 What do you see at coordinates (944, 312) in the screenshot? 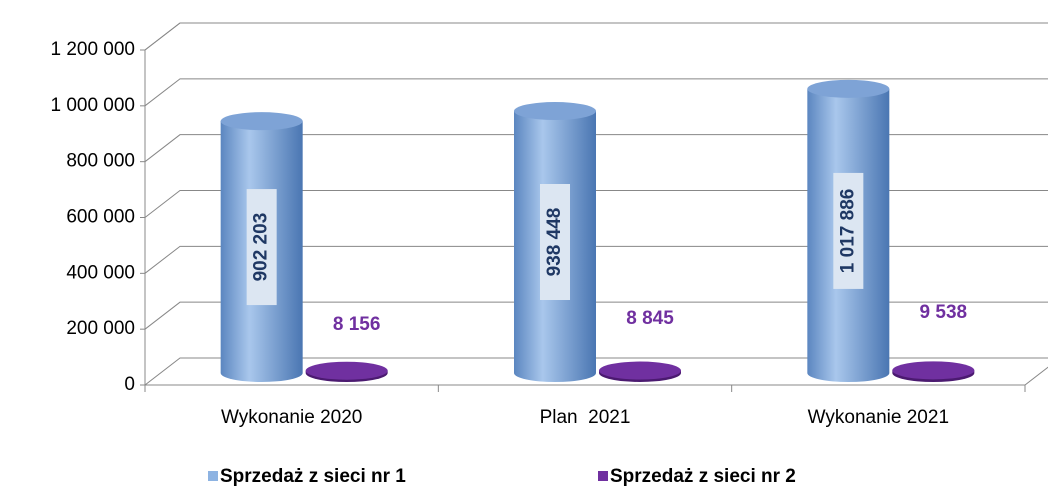
I see `value-label: 9 538` at bounding box center [944, 312].